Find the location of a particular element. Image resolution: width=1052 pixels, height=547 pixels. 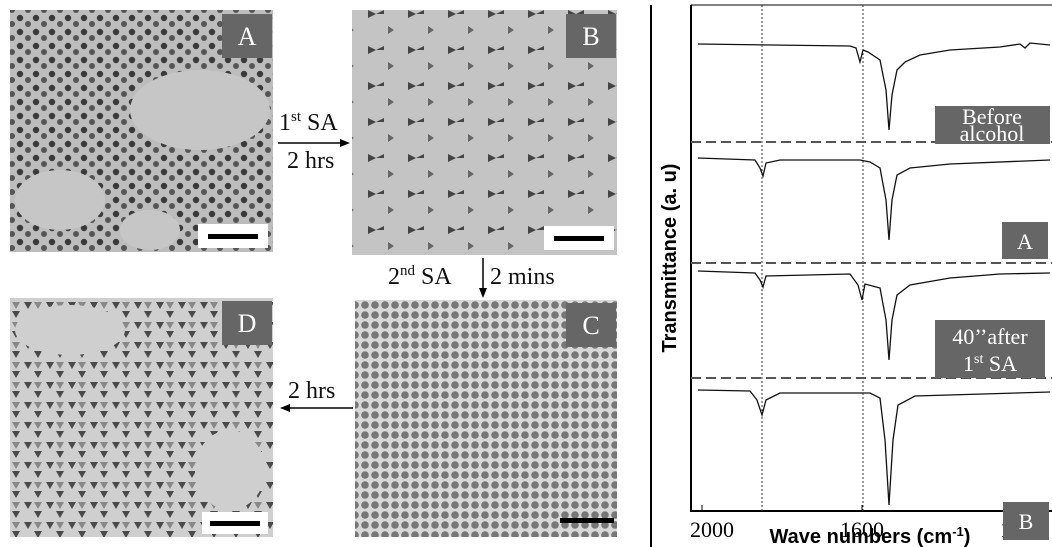

arrow-3: 2 hrs is located at coordinates (316, 395).